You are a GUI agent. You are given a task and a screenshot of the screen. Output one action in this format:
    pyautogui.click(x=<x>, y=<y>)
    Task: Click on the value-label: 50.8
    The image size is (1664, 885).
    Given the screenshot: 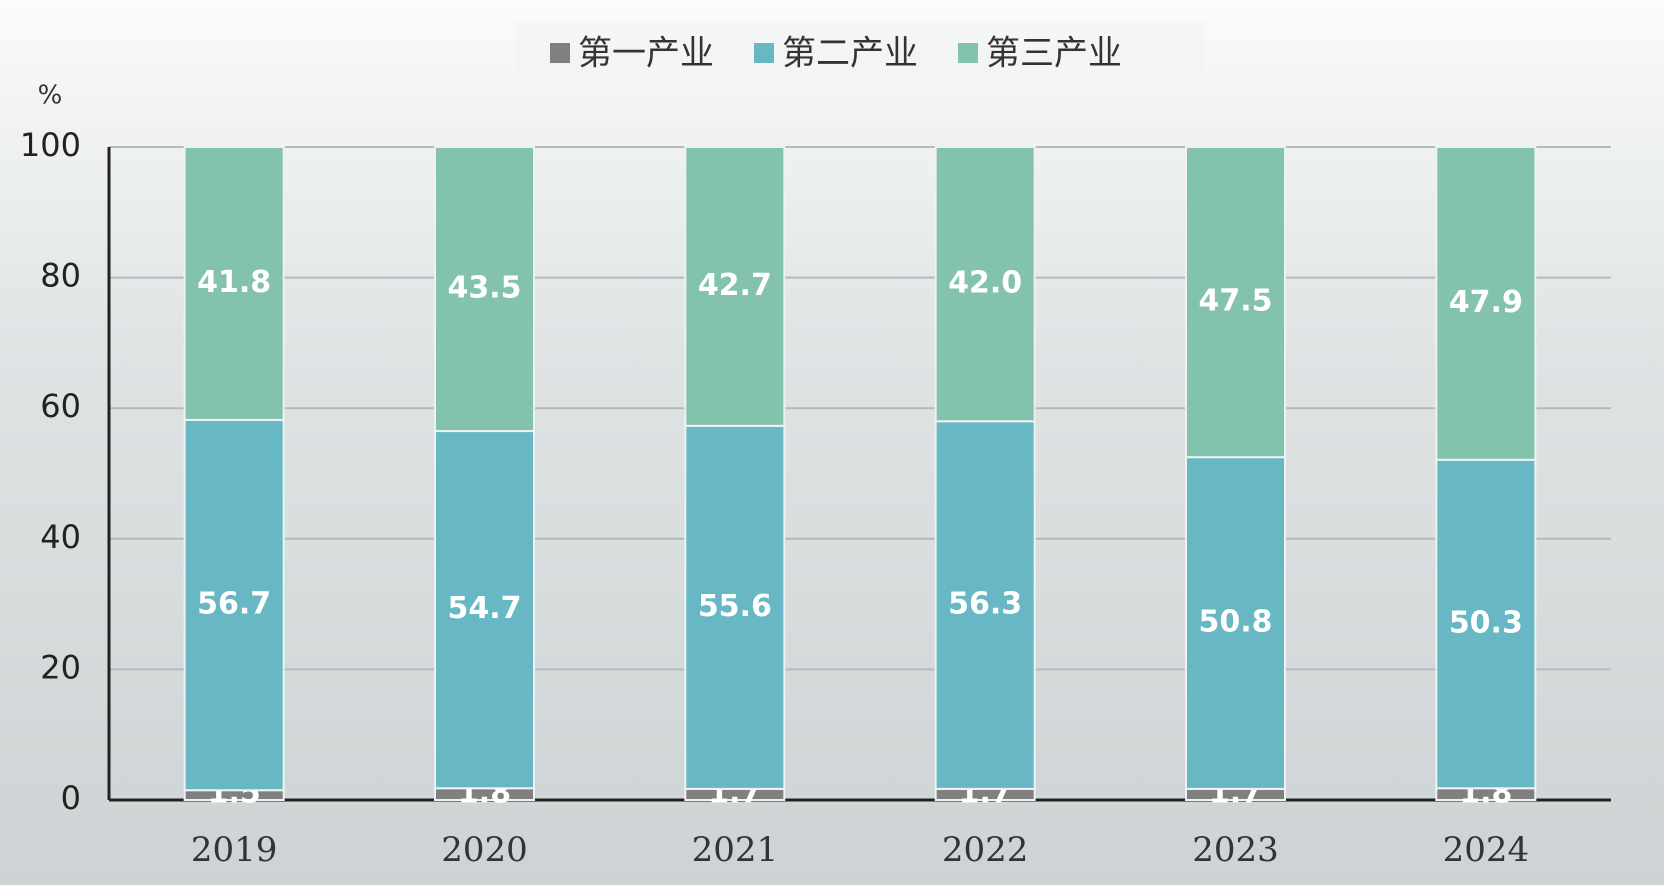 What is the action you would take?
    pyautogui.click(x=1235, y=622)
    